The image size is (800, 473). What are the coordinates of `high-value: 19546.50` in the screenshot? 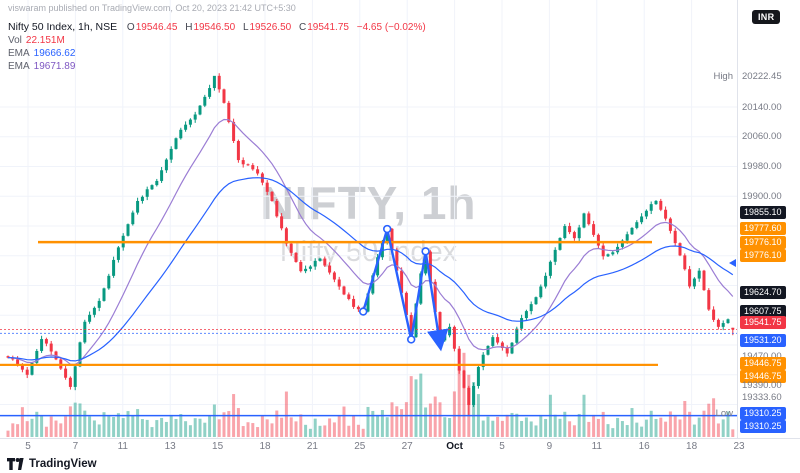 It's located at (214, 27).